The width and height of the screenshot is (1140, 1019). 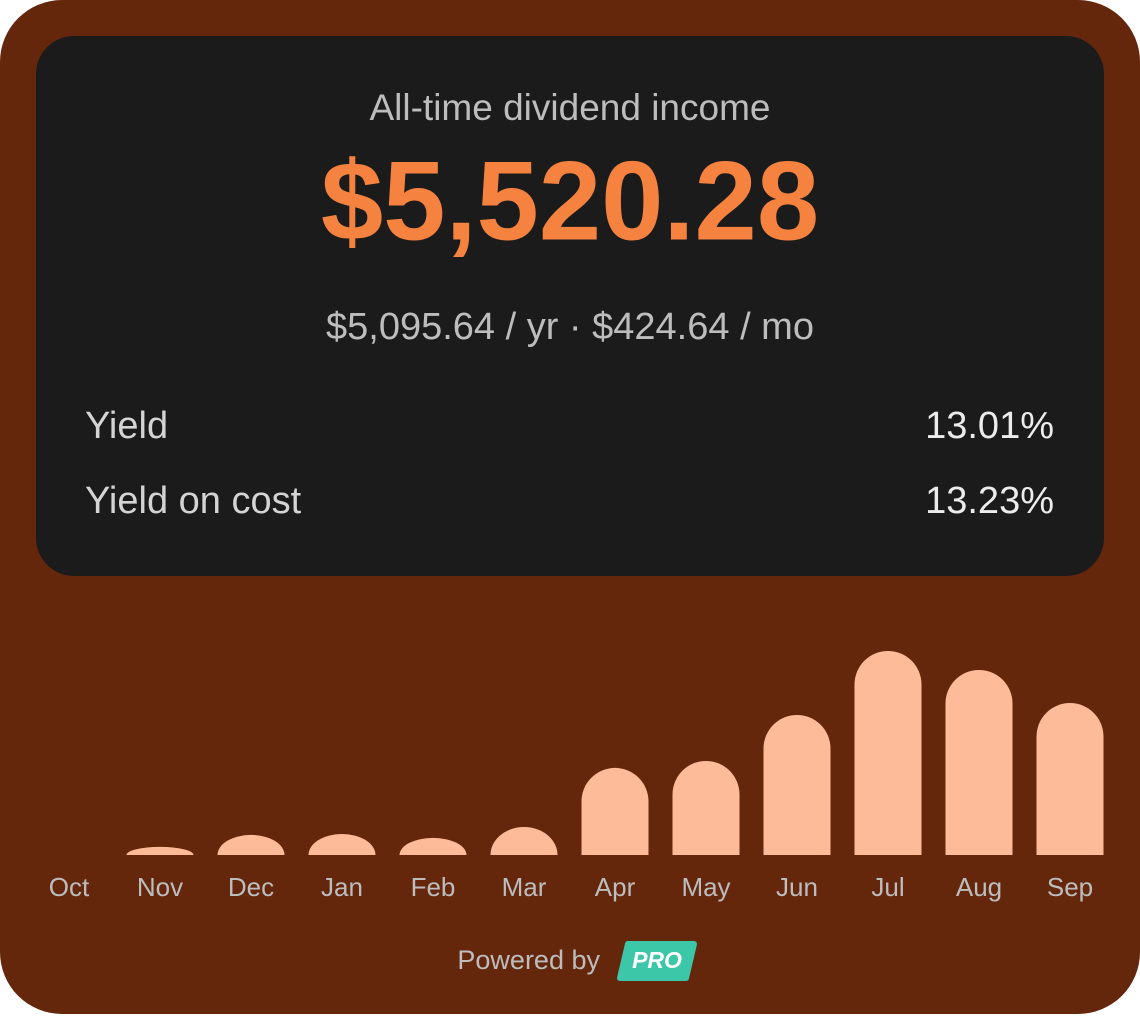 I want to click on title: All-time dividend income, so click(x=569, y=107).